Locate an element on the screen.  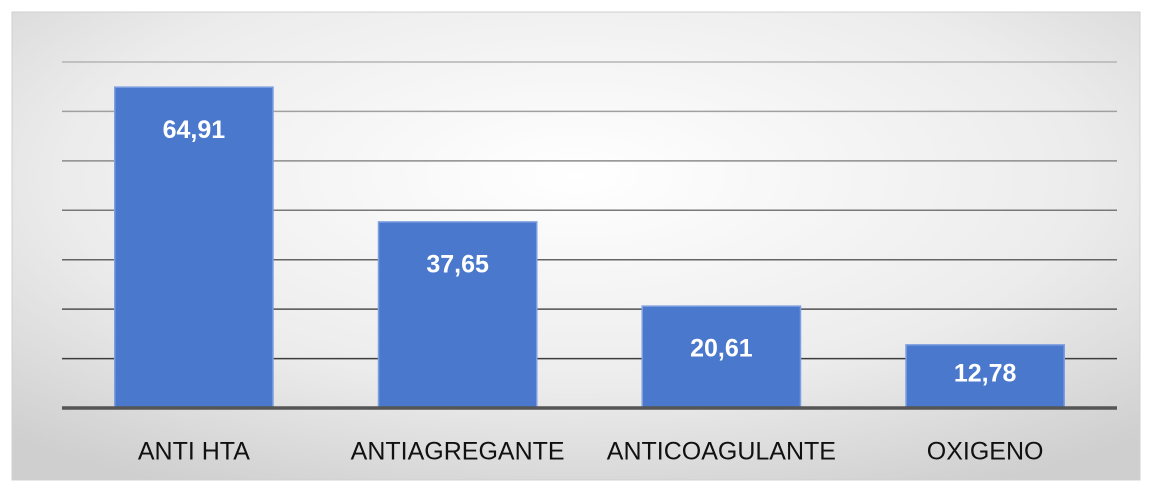
x-tick-label: OXIGENO is located at coordinates (985, 452).